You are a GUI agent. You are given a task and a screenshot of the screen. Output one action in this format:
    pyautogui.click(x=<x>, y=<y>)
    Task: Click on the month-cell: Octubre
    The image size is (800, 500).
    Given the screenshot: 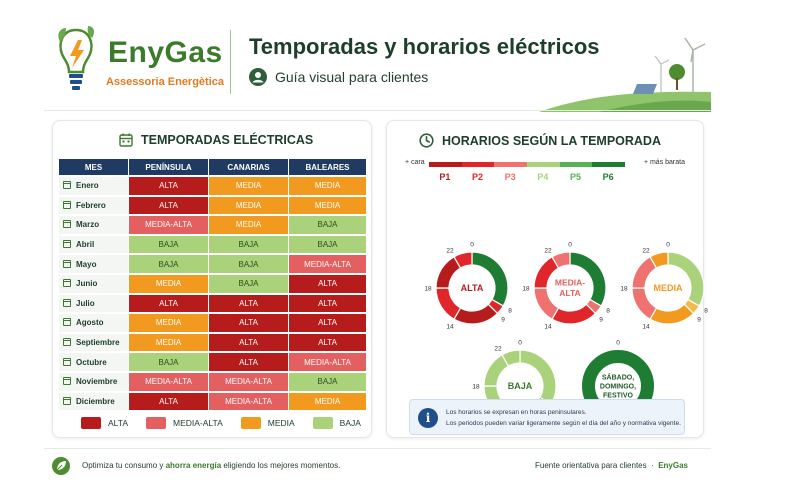 What is the action you would take?
    pyautogui.click(x=94, y=362)
    